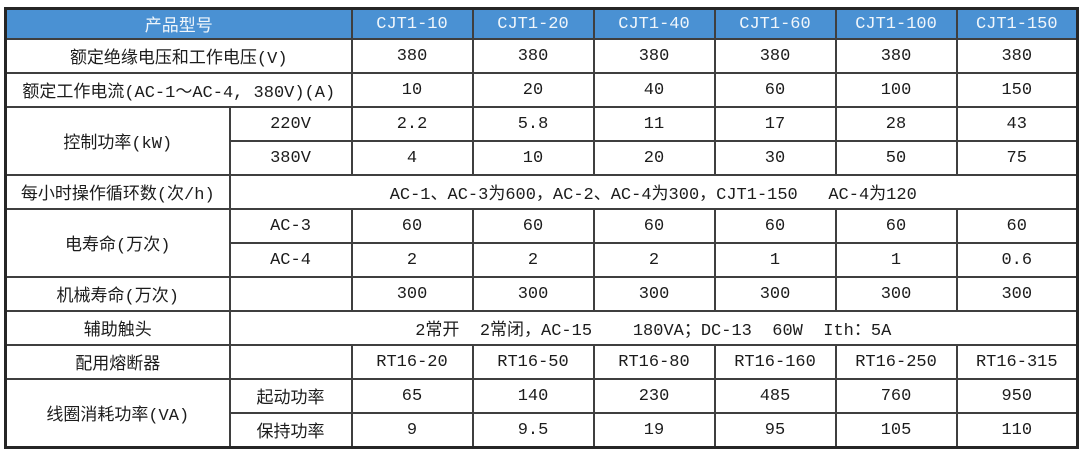 This screenshot has width=1080, height=449. What do you see at coordinates (412, 23) in the screenshot?
I see `header-model-cjt1-10: CJT1-10` at bounding box center [412, 23].